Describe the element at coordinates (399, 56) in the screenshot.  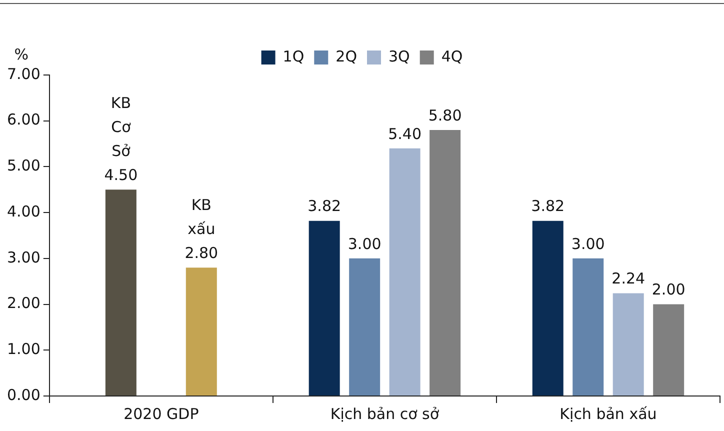
I see `legend-label: 3Q` at that location.